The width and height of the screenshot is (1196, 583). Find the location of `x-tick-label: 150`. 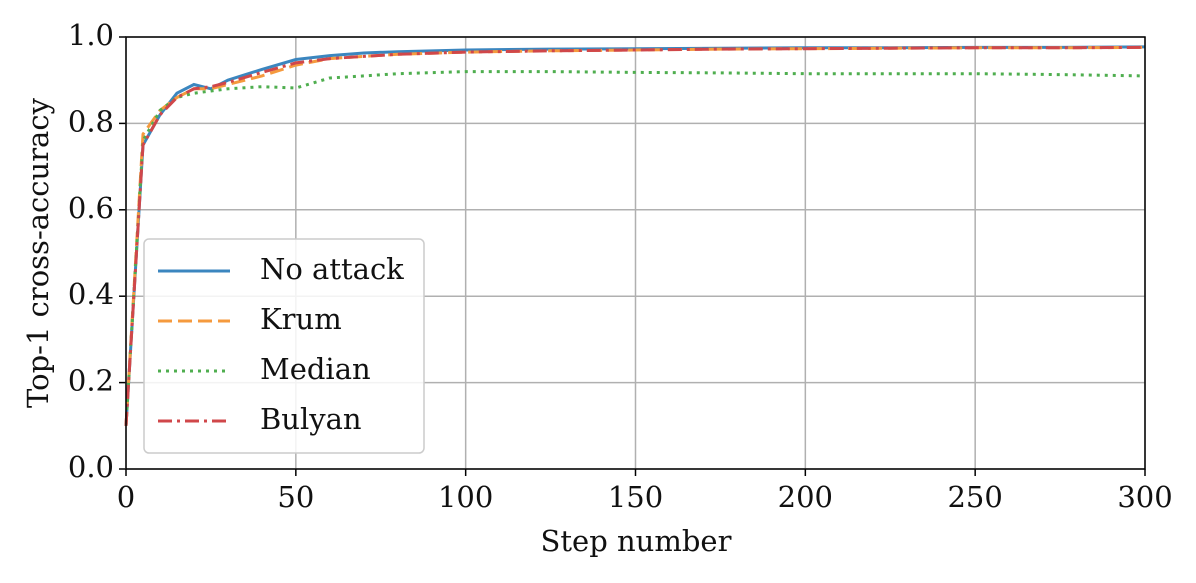

x-tick-label: 150 is located at coordinates (635, 497).